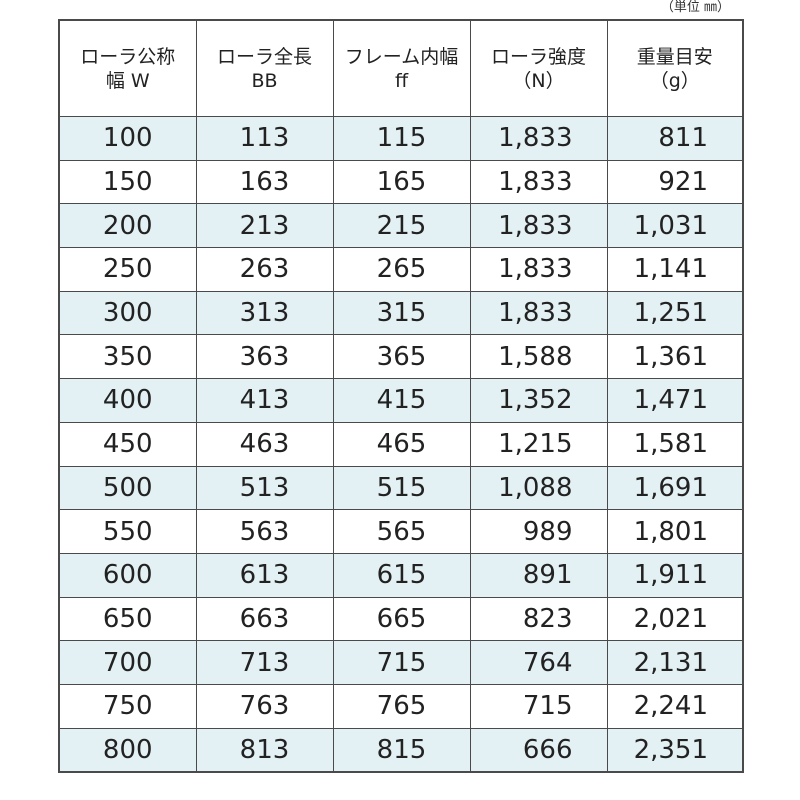 The height and width of the screenshot is (800, 800). I want to click on cell-weight-estimate: 2,351, so click(675, 750).